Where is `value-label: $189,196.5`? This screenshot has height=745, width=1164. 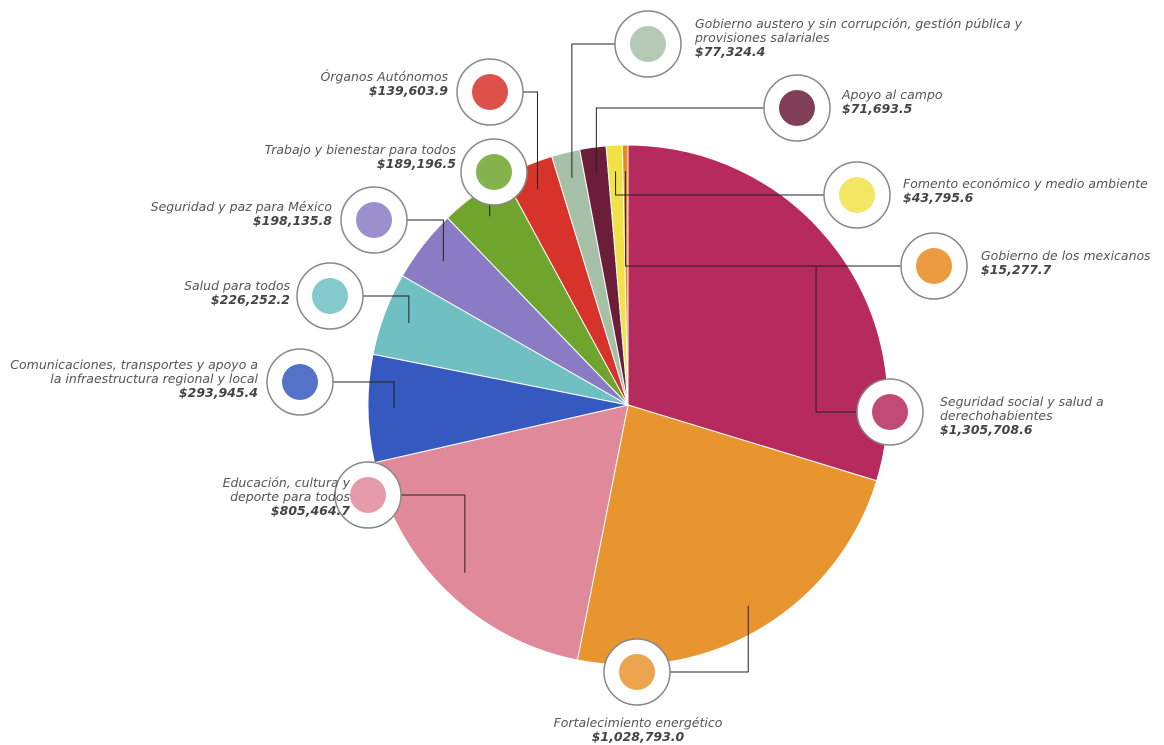 value-label: $189,196.5 is located at coordinates (416, 163).